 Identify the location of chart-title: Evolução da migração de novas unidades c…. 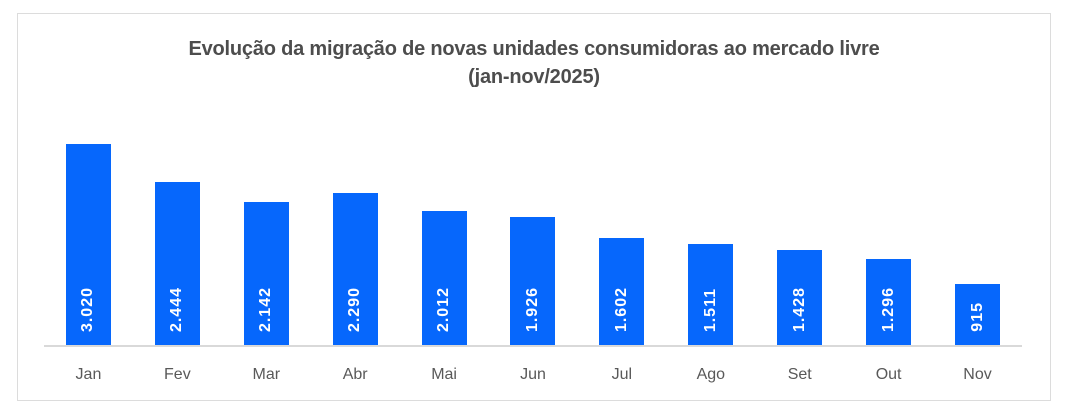
(534, 63).